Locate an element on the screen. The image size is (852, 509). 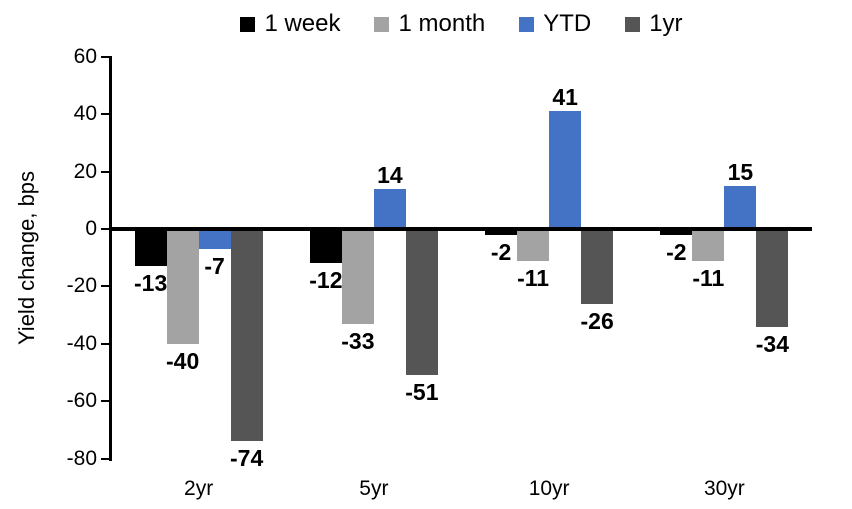
bar-value-label-1-month-10yr: -11 is located at coordinates (533, 277).